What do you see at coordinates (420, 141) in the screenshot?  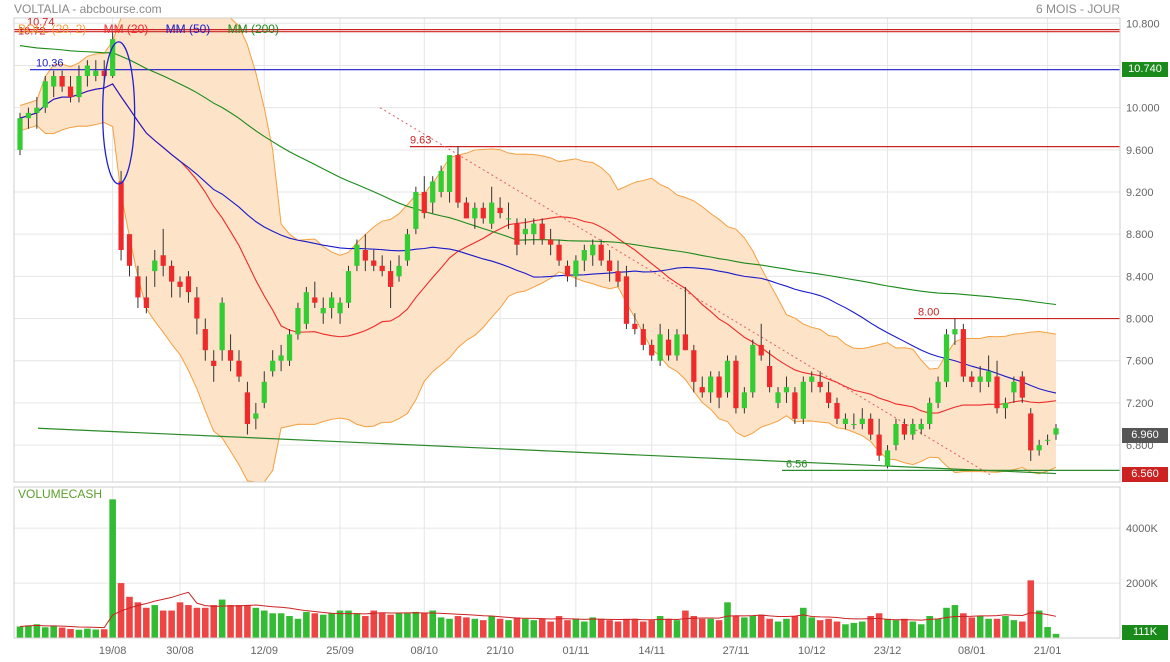 I see `level-annotation: 9.63` at bounding box center [420, 141].